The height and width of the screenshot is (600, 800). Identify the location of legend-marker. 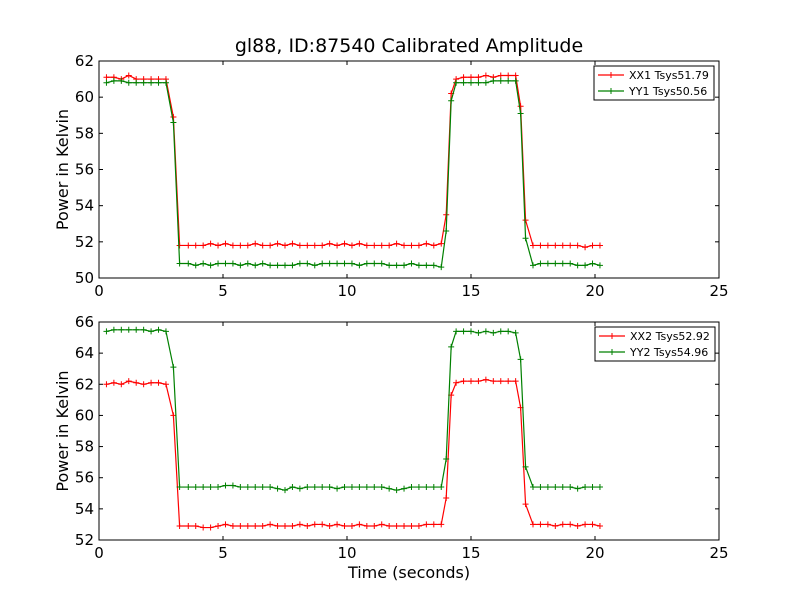
(612, 336).